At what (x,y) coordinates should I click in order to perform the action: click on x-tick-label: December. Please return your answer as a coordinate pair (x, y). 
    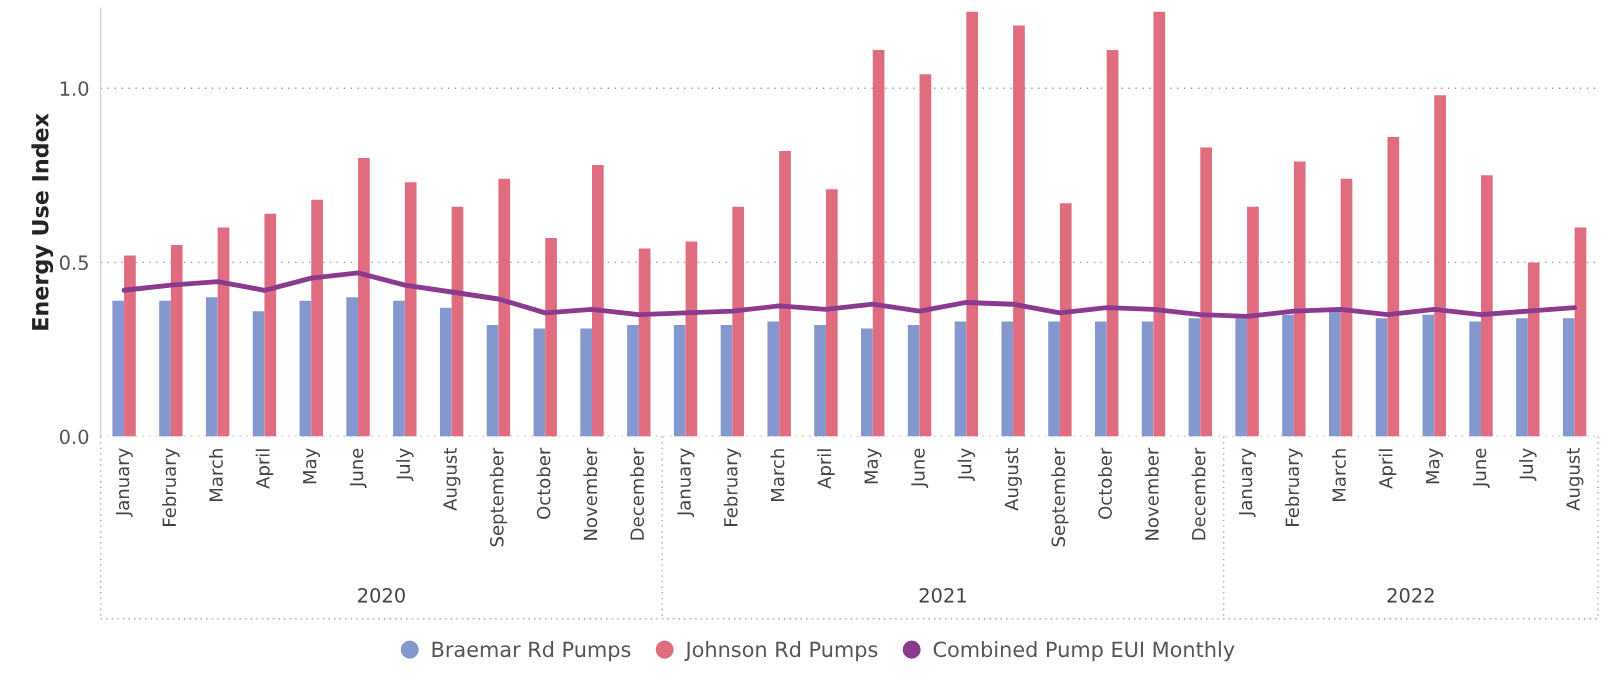
    Looking at the image, I should click on (637, 493).